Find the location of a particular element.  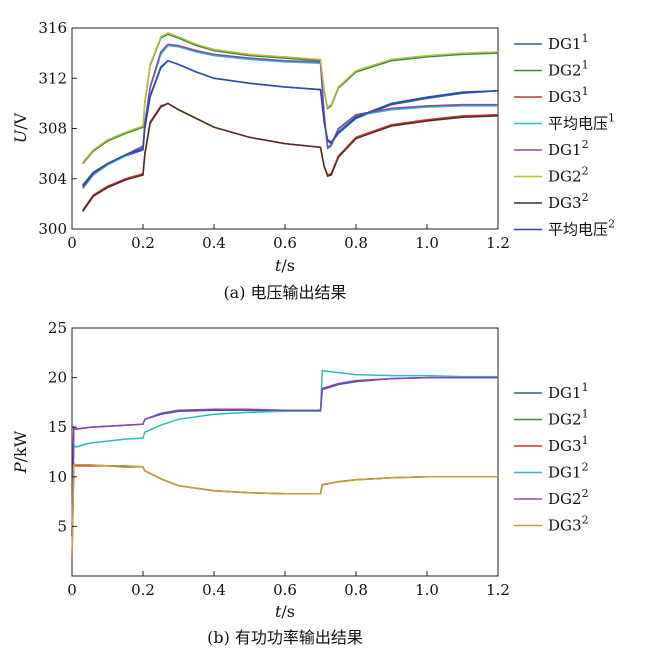

y-tick-label: 25 is located at coordinates (57, 328).